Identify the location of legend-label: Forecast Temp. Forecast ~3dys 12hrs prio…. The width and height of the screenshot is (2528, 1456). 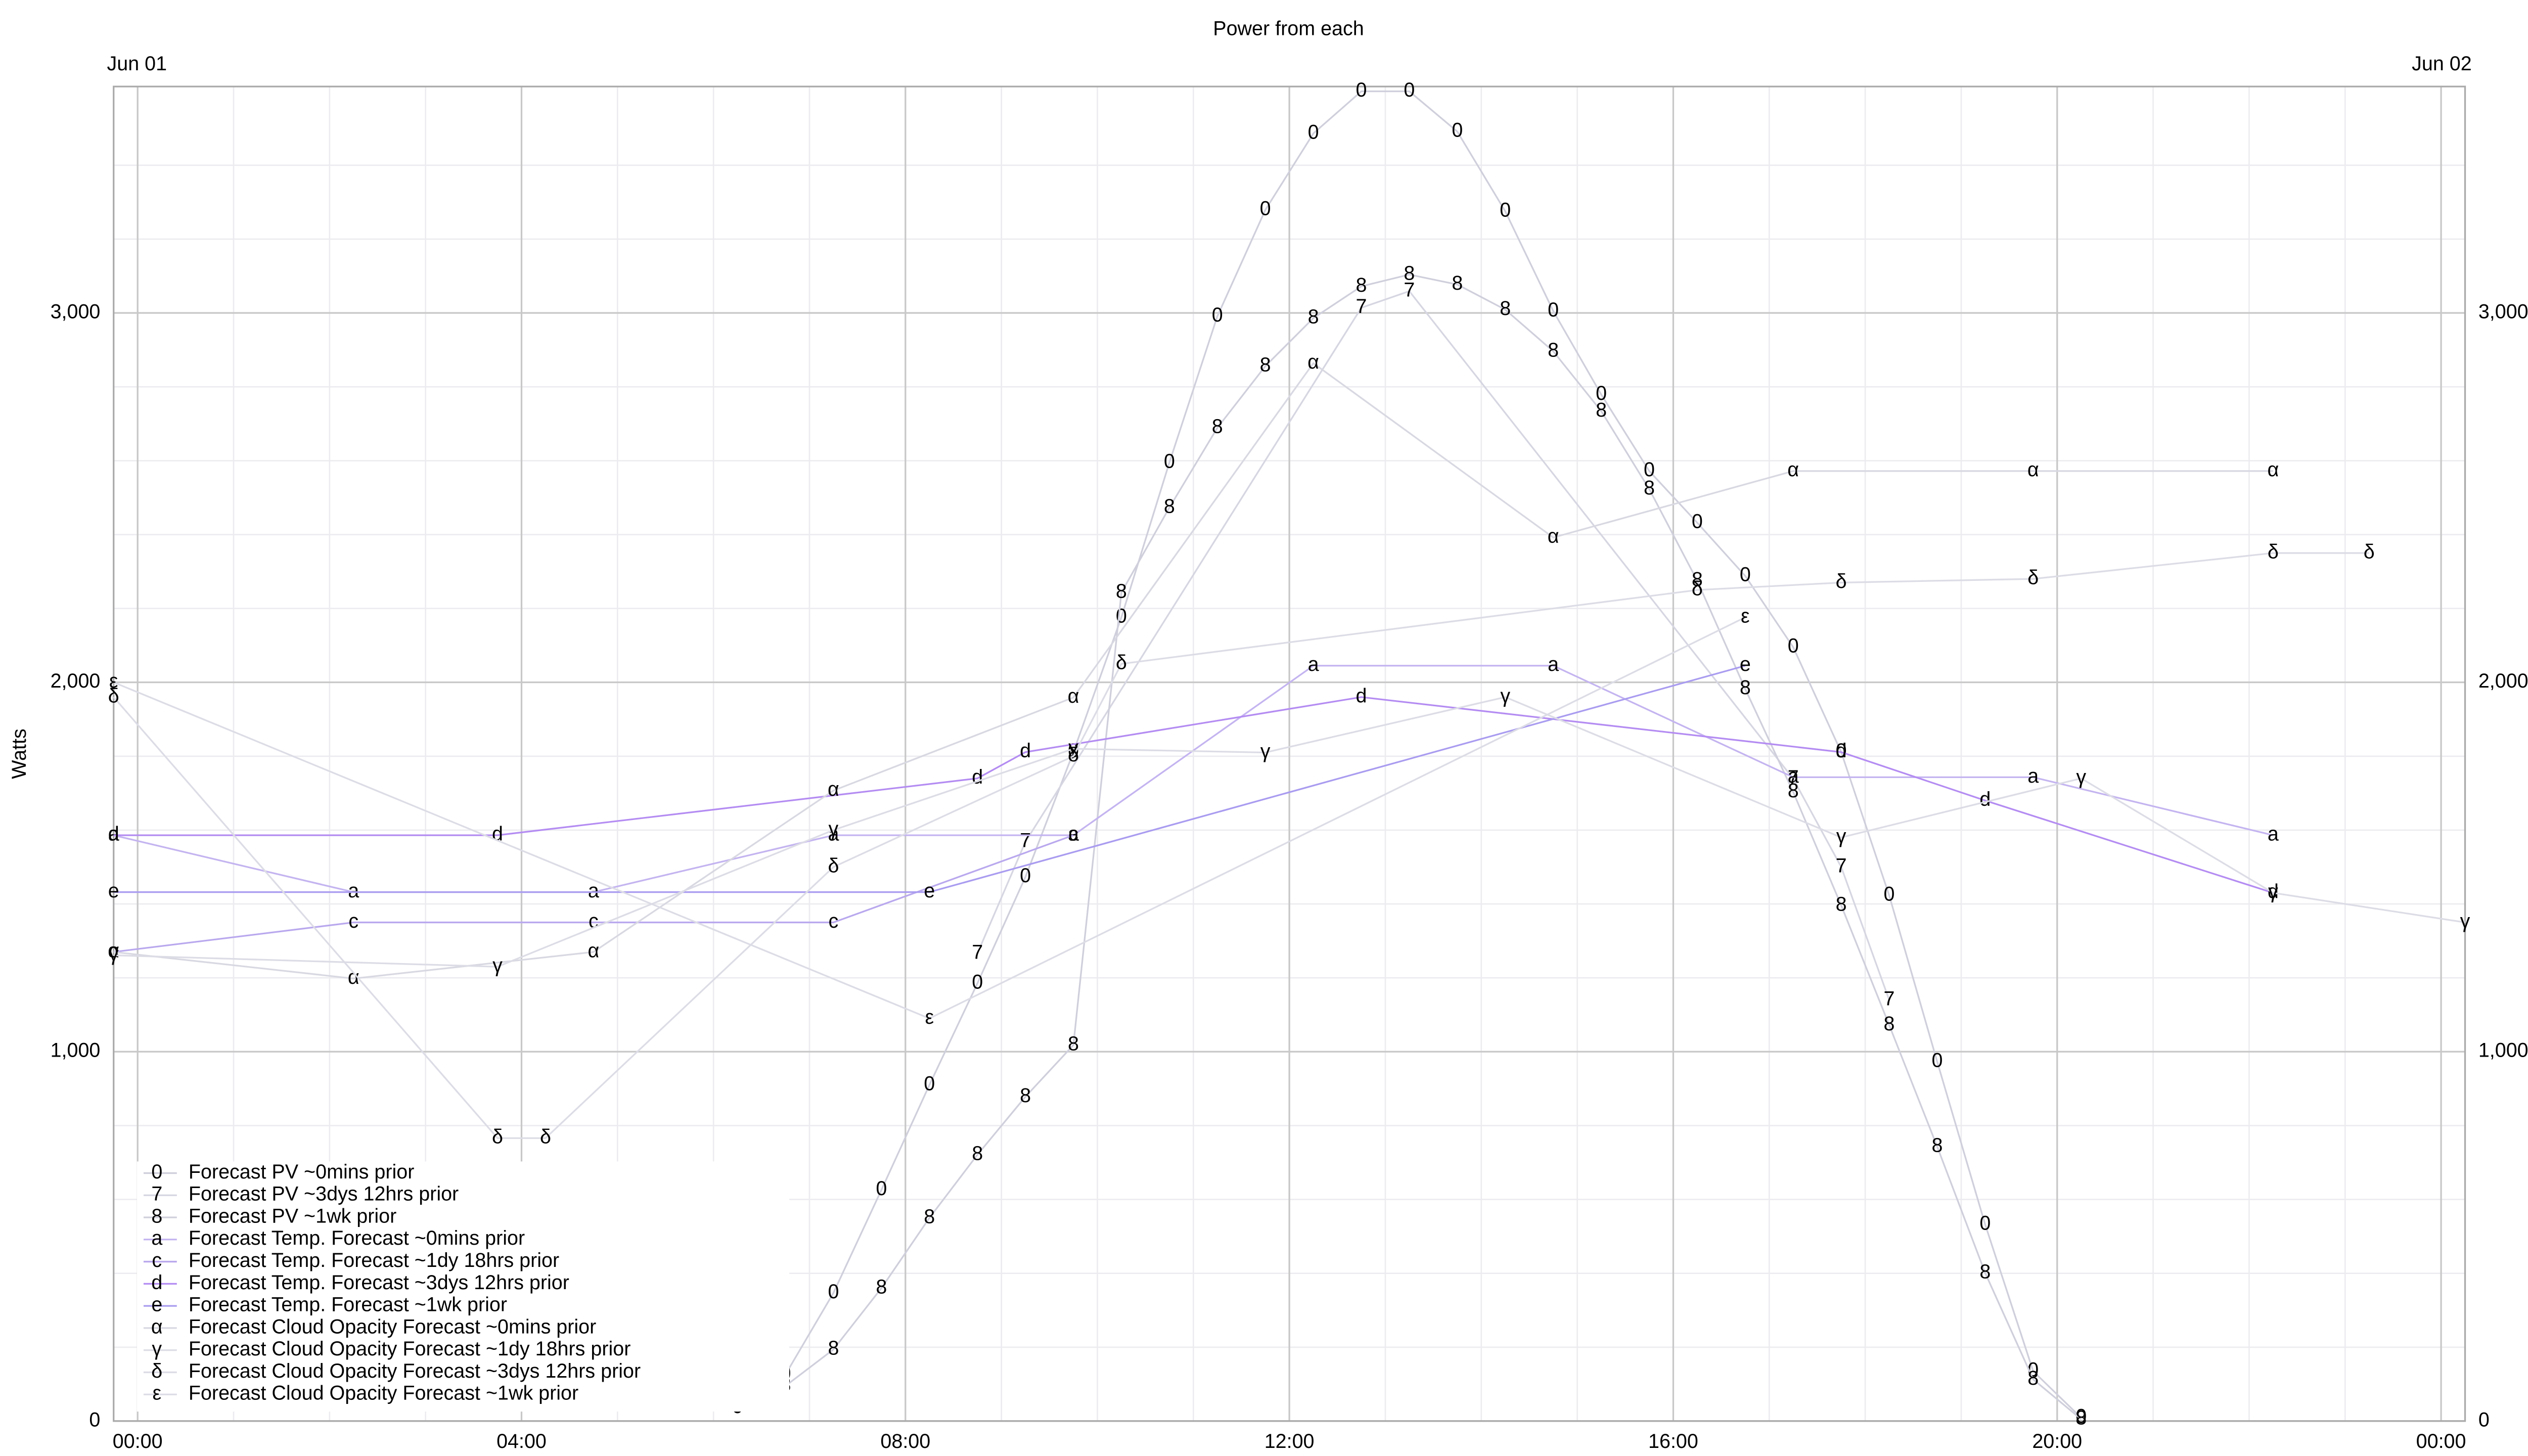
(379, 1282).